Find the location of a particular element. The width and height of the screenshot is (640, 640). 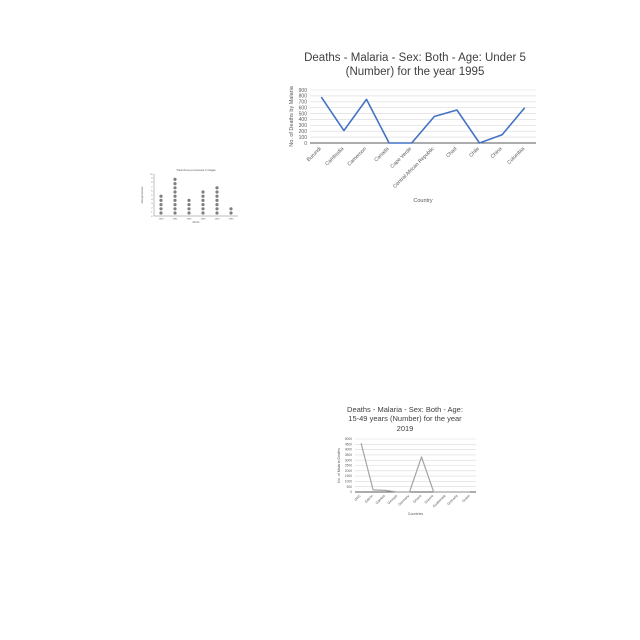

chart-3-ytick-label: 3000 is located at coordinates (348, 460).